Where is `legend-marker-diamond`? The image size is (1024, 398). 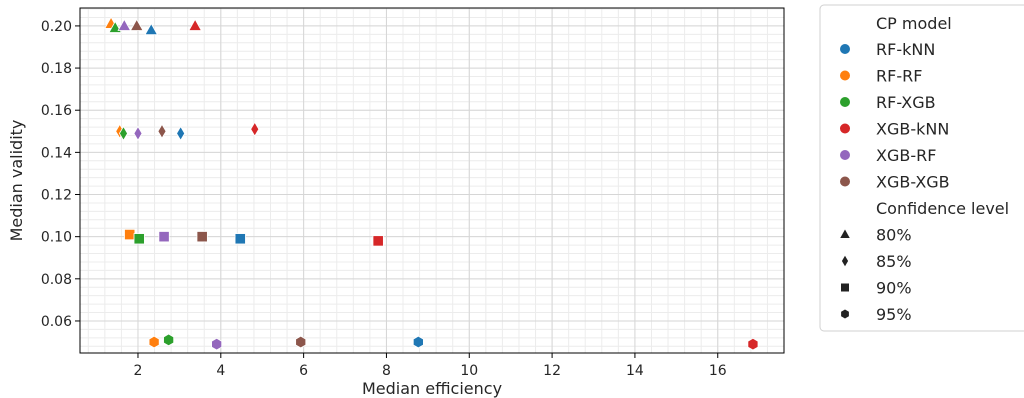 legend-marker-diamond is located at coordinates (845, 261).